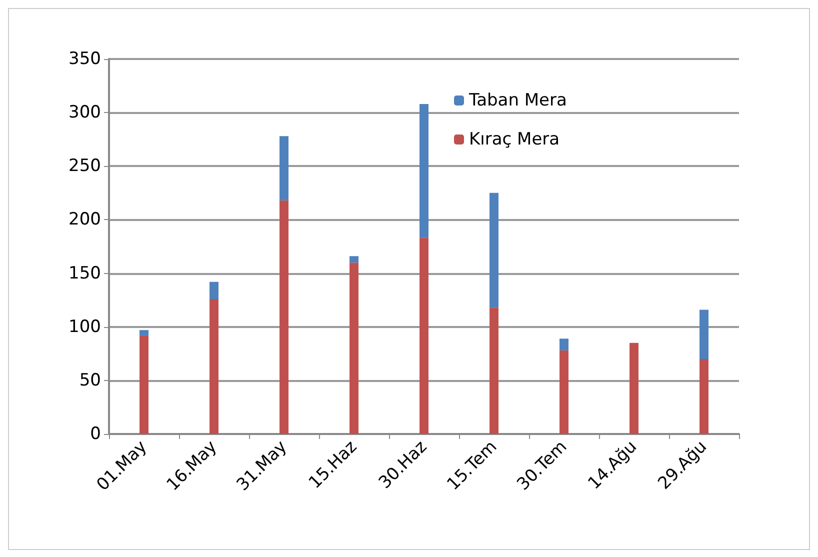  Describe the element at coordinates (514, 140) in the screenshot. I see `legend-label: Kıraç Mera` at that location.